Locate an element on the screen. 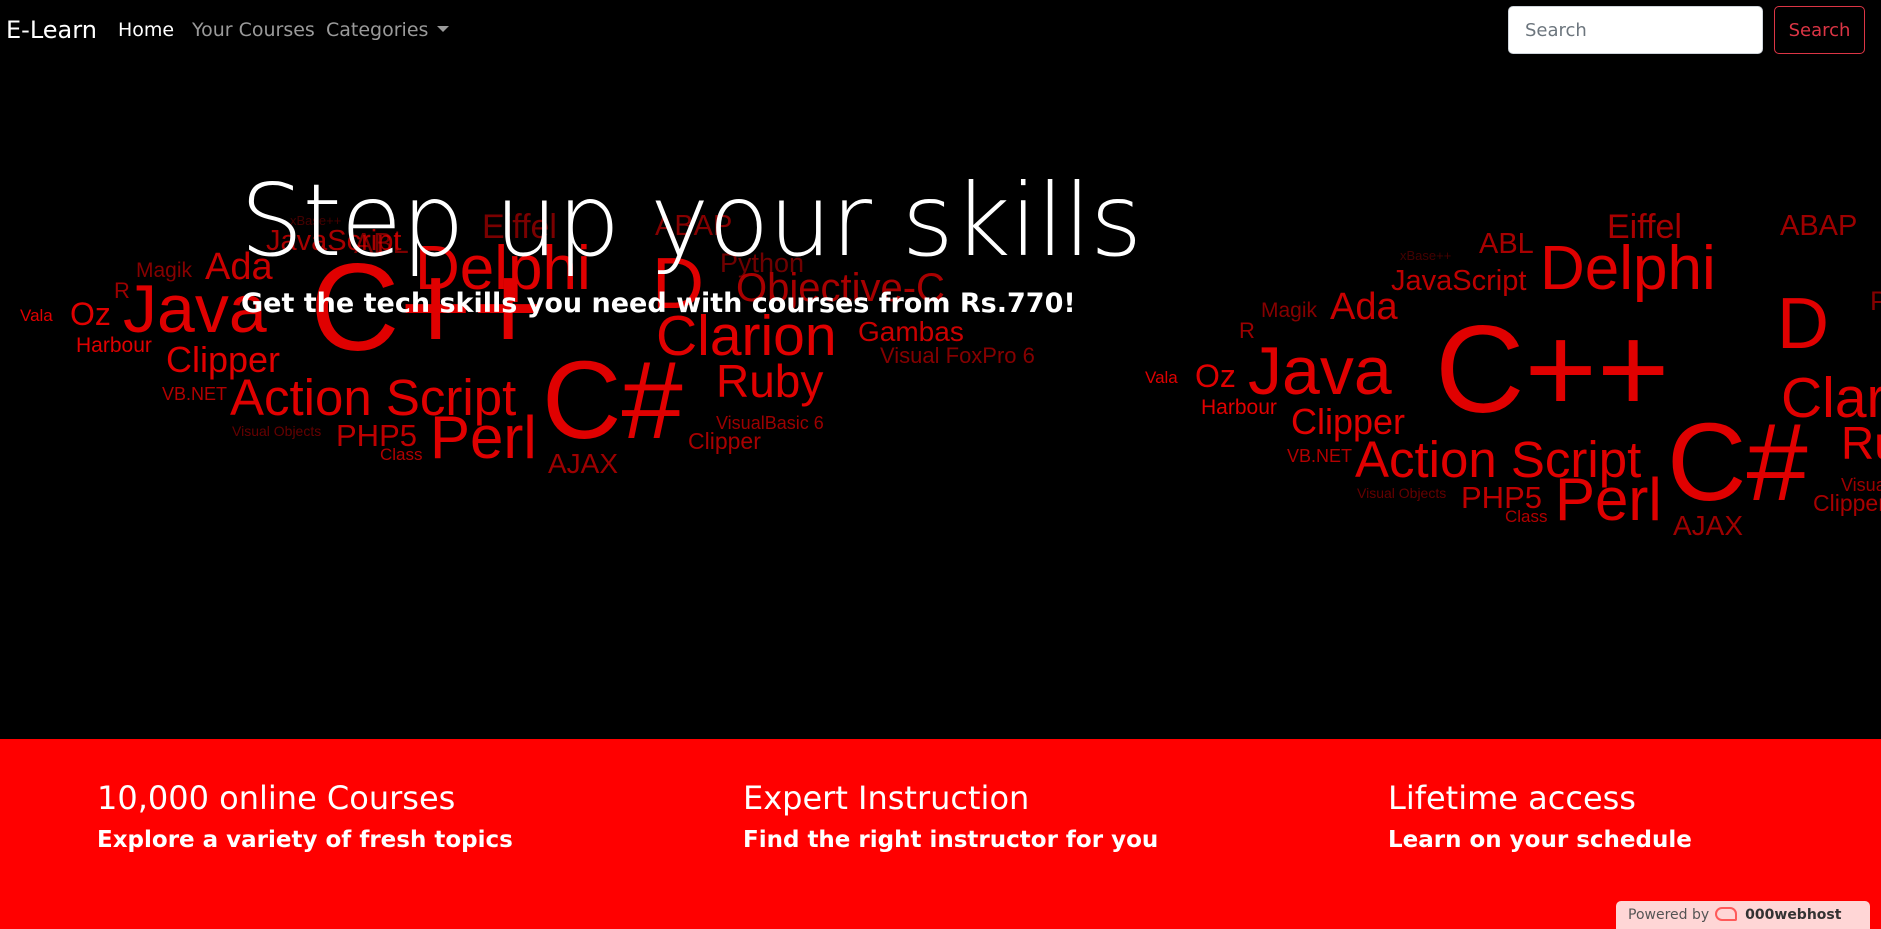 Image resolution: width=1881 pixels, height=929 pixels. feature-lifetime: Lifetime access Learn on your schedule is located at coordinates (1540, 816).